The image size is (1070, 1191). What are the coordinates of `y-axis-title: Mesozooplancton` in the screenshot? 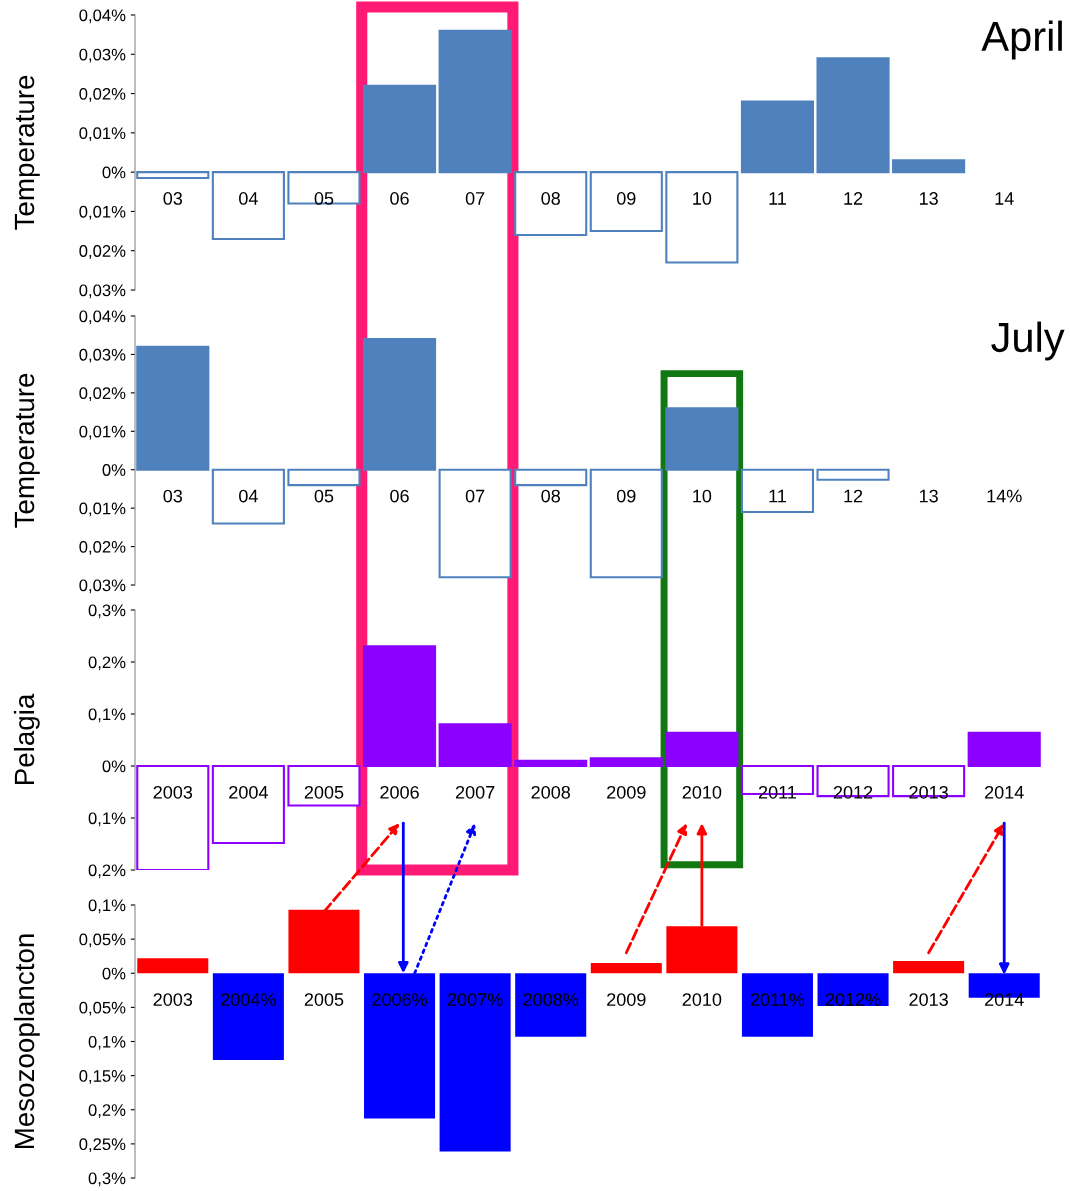 It's located at (26, 1041).